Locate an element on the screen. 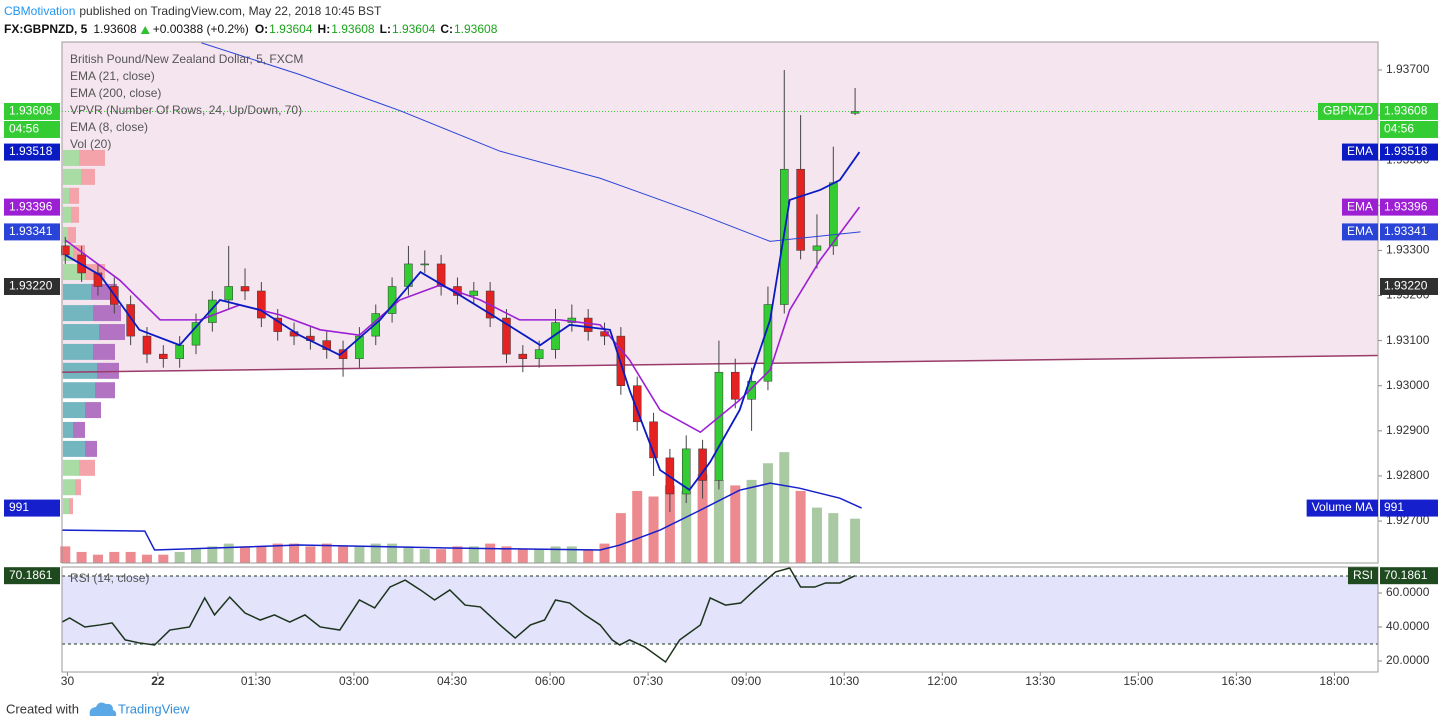 The height and width of the screenshot is (727, 1440). legend-entry: Vol (20) is located at coordinates (90, 144).